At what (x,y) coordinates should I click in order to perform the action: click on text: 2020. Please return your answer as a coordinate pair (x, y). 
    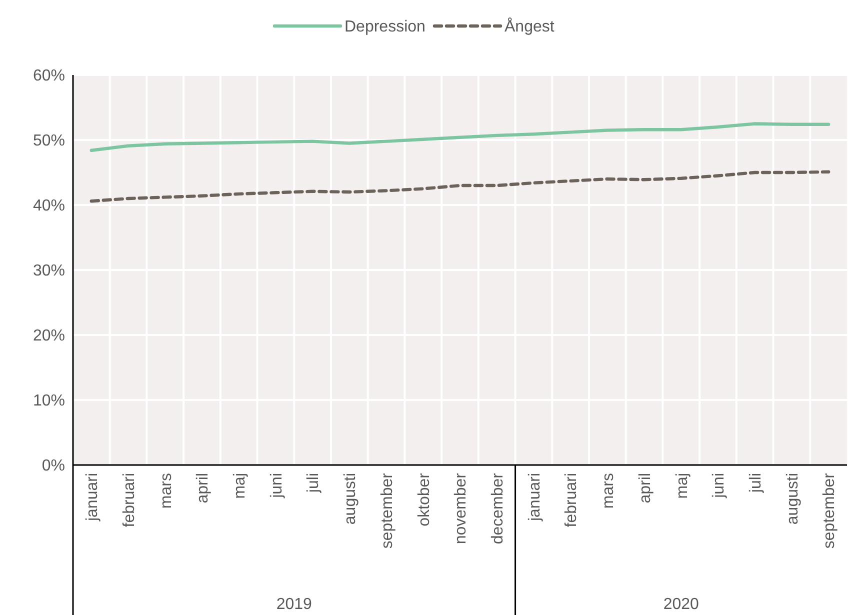
    Looking at the image, I should click on (681, 604).